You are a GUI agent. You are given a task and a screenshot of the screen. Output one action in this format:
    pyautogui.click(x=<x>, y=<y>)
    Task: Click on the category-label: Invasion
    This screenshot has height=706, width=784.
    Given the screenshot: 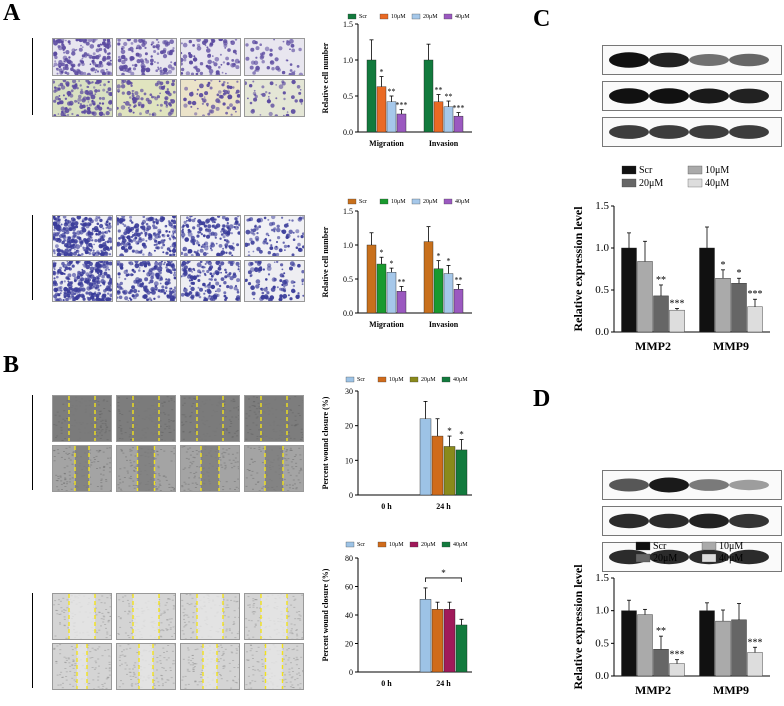 What is the action you would take?
    pyautogui.click(x=444, y=143)
    